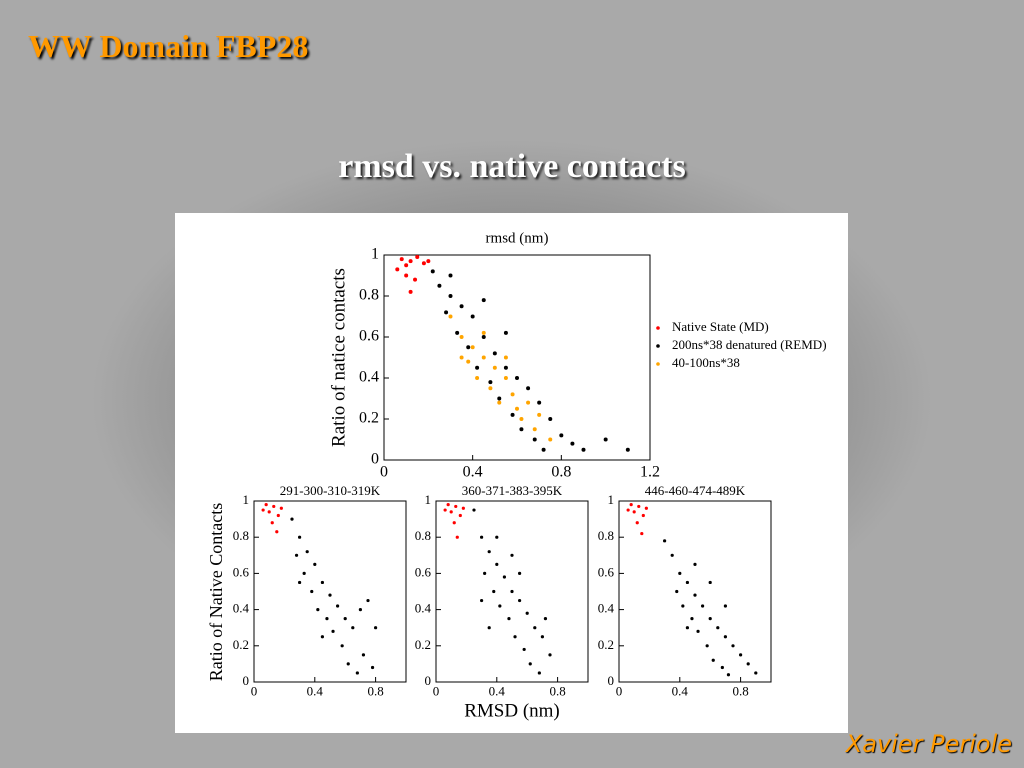  Describe the element at coordinates (517, 238) in the screenshot. I see `chart-title: rmsd (nm)` at that location.